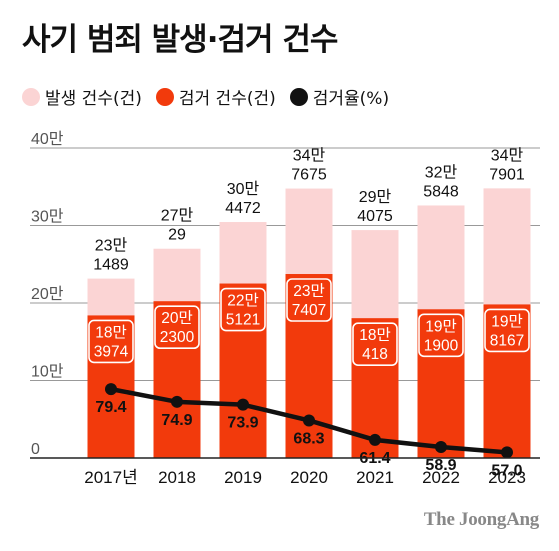  What do you see at coordinates (481, 519) in the screenshot?
I see `brand-logo: The JoongAng` at bounding box center [481, 519].